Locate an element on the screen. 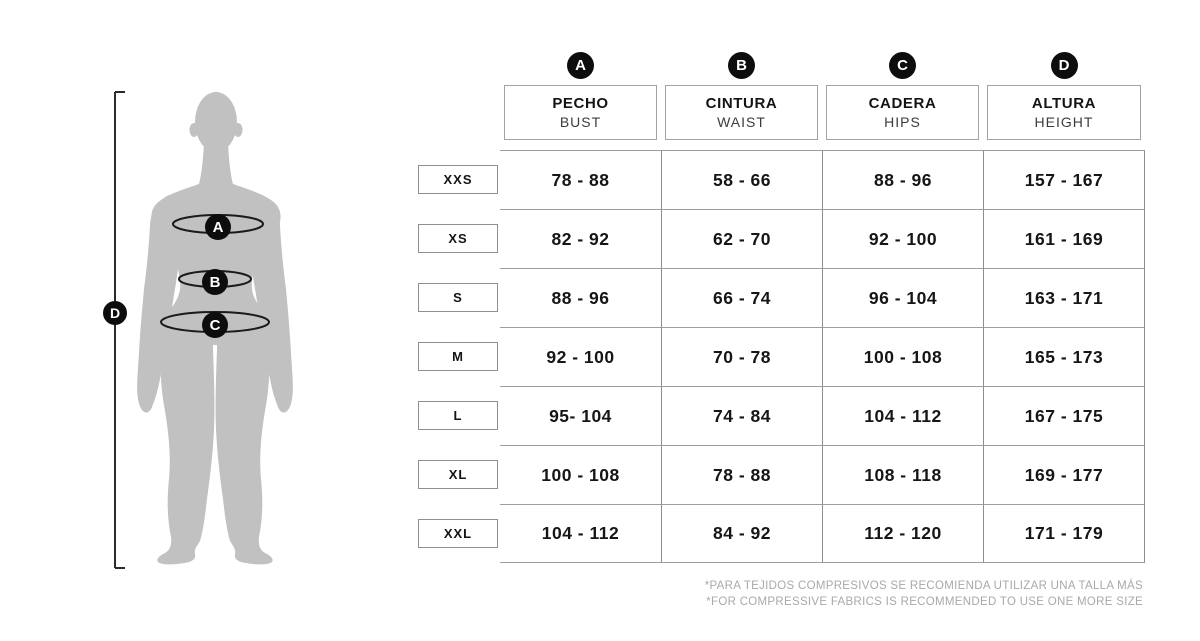 This screenshot has height=641, width=1200. header-bust-en: BUST is located at coordinates (580, 122).